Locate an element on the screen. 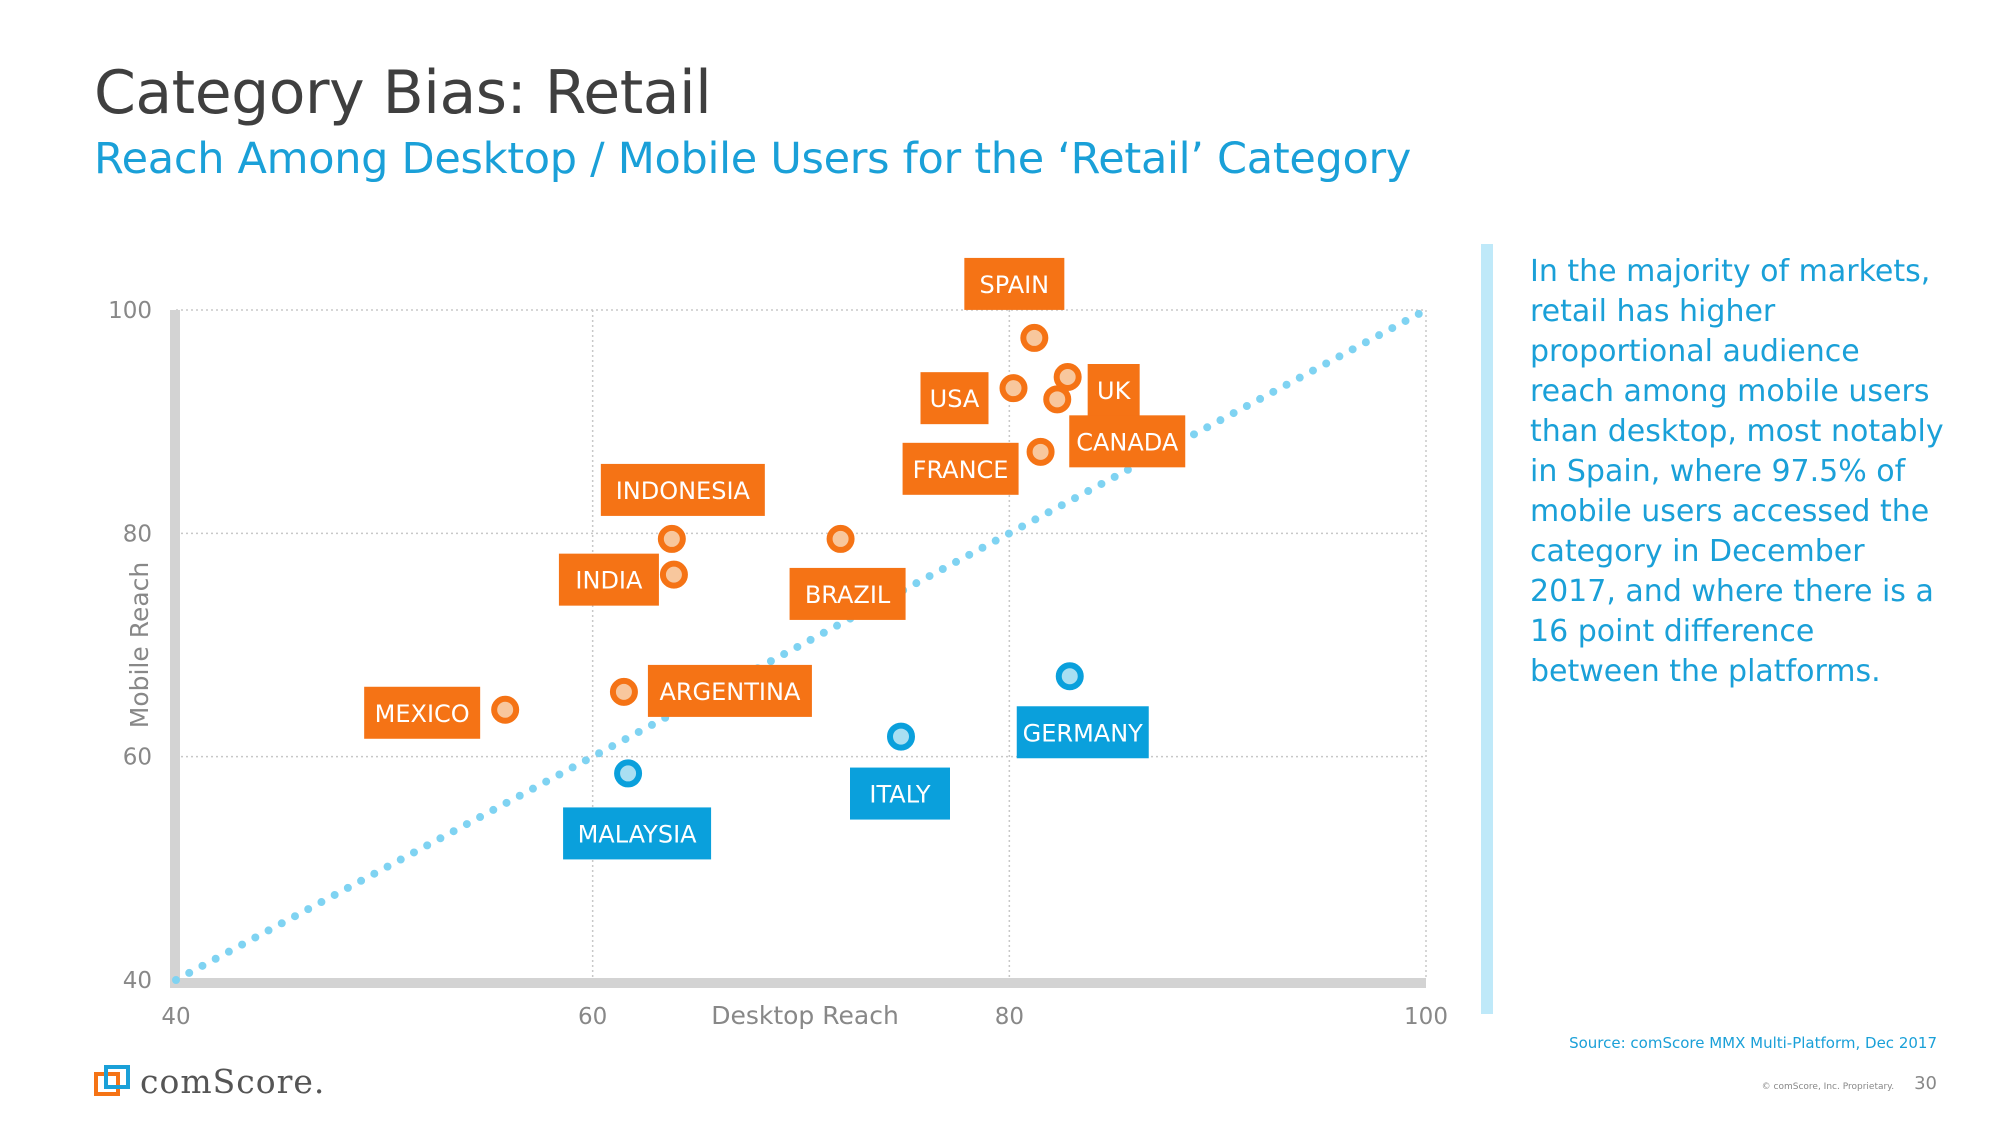  label-text-usa: USA is located at coordinates (955, 399).